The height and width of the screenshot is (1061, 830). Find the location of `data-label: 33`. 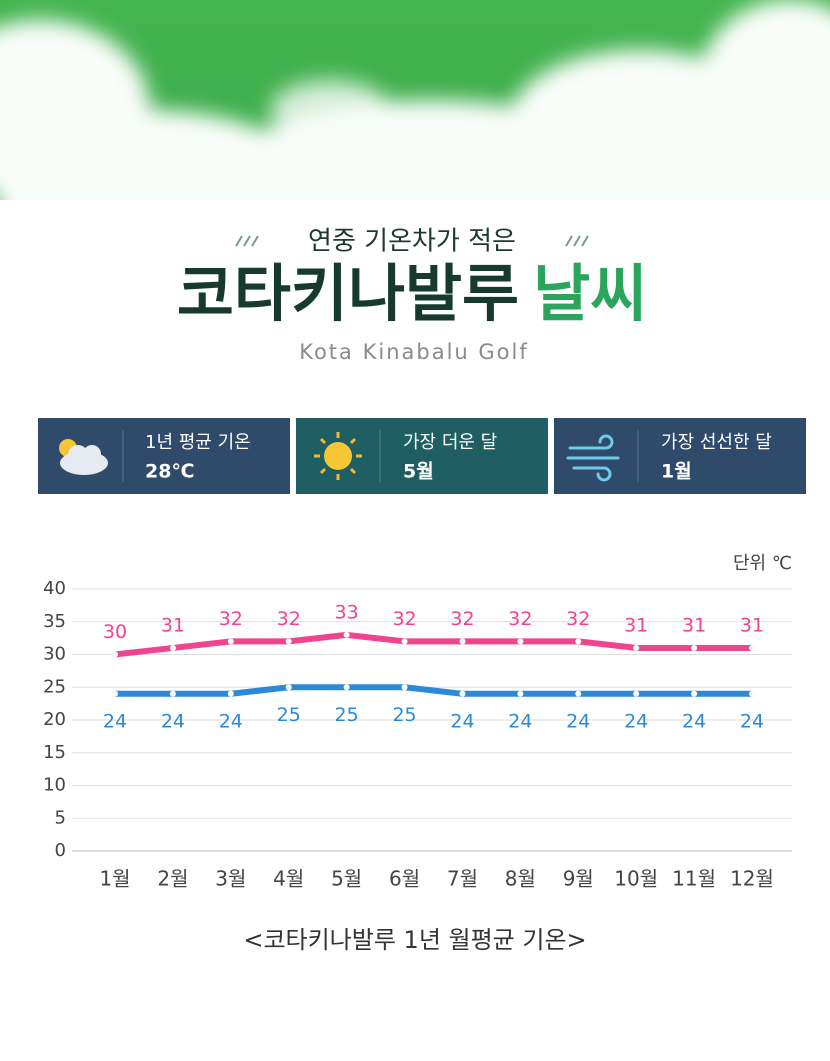

data-label: 33 is located at coordinates (347, 612).